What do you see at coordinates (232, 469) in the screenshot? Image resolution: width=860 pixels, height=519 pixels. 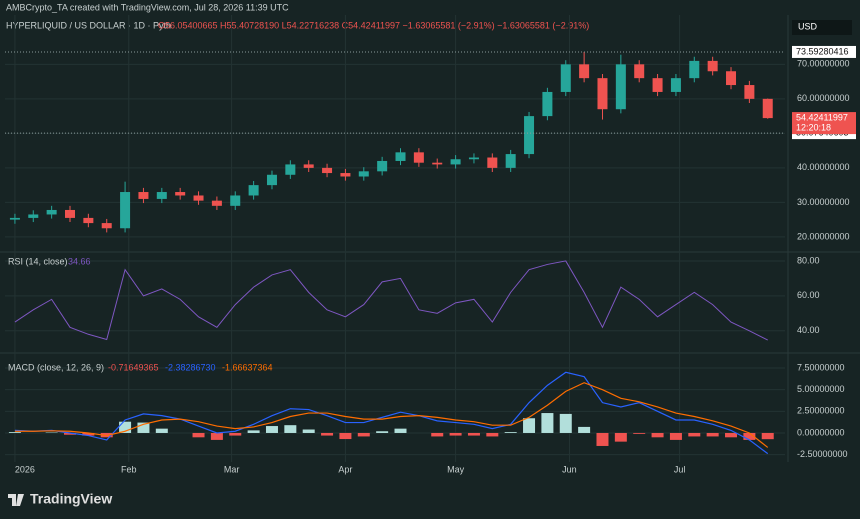 I see `x-tick-label: Mar` at bounding box center [232, 469].